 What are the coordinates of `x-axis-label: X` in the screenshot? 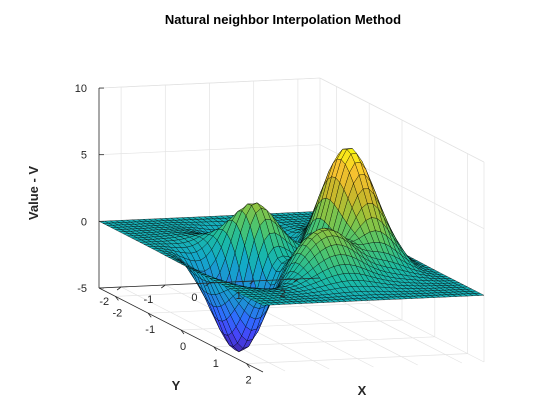 It's located at (362, 390).